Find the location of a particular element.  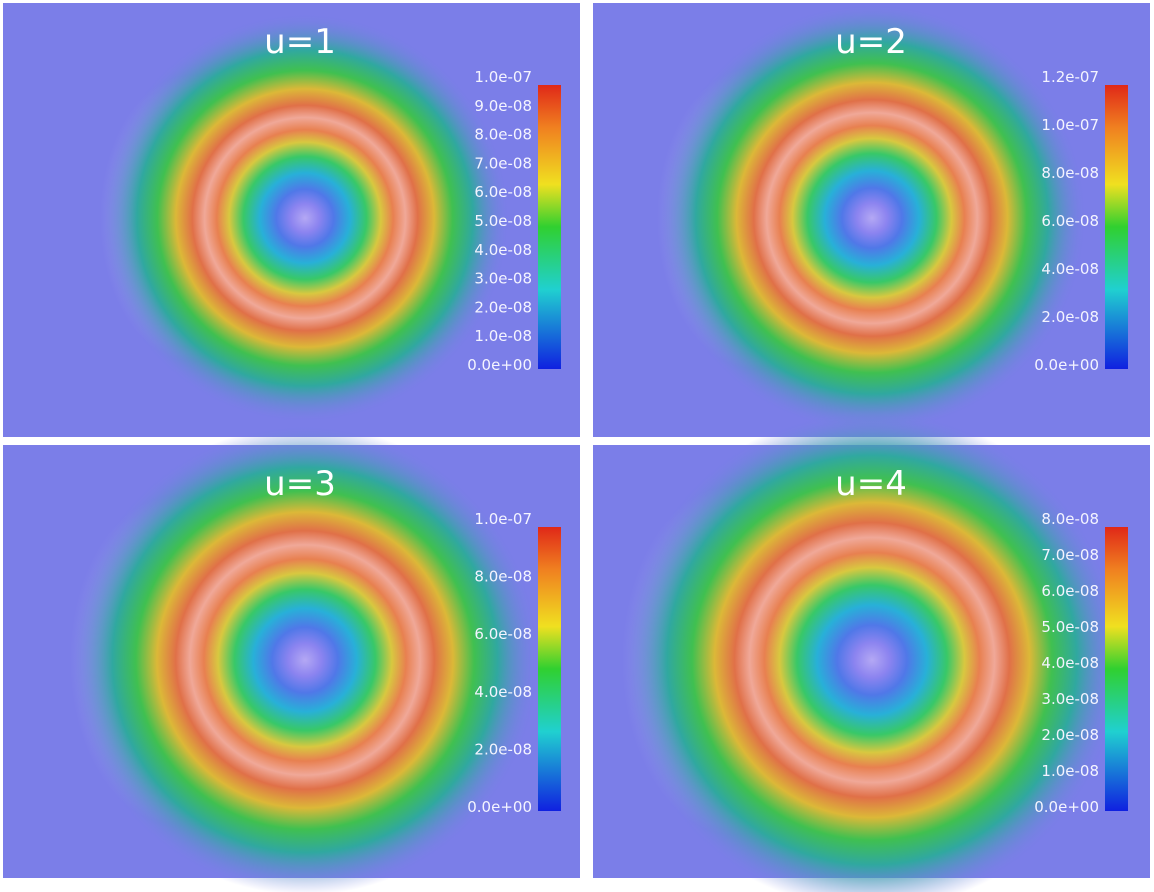

panel-title: u=2 is located at coordinates (871, 42).